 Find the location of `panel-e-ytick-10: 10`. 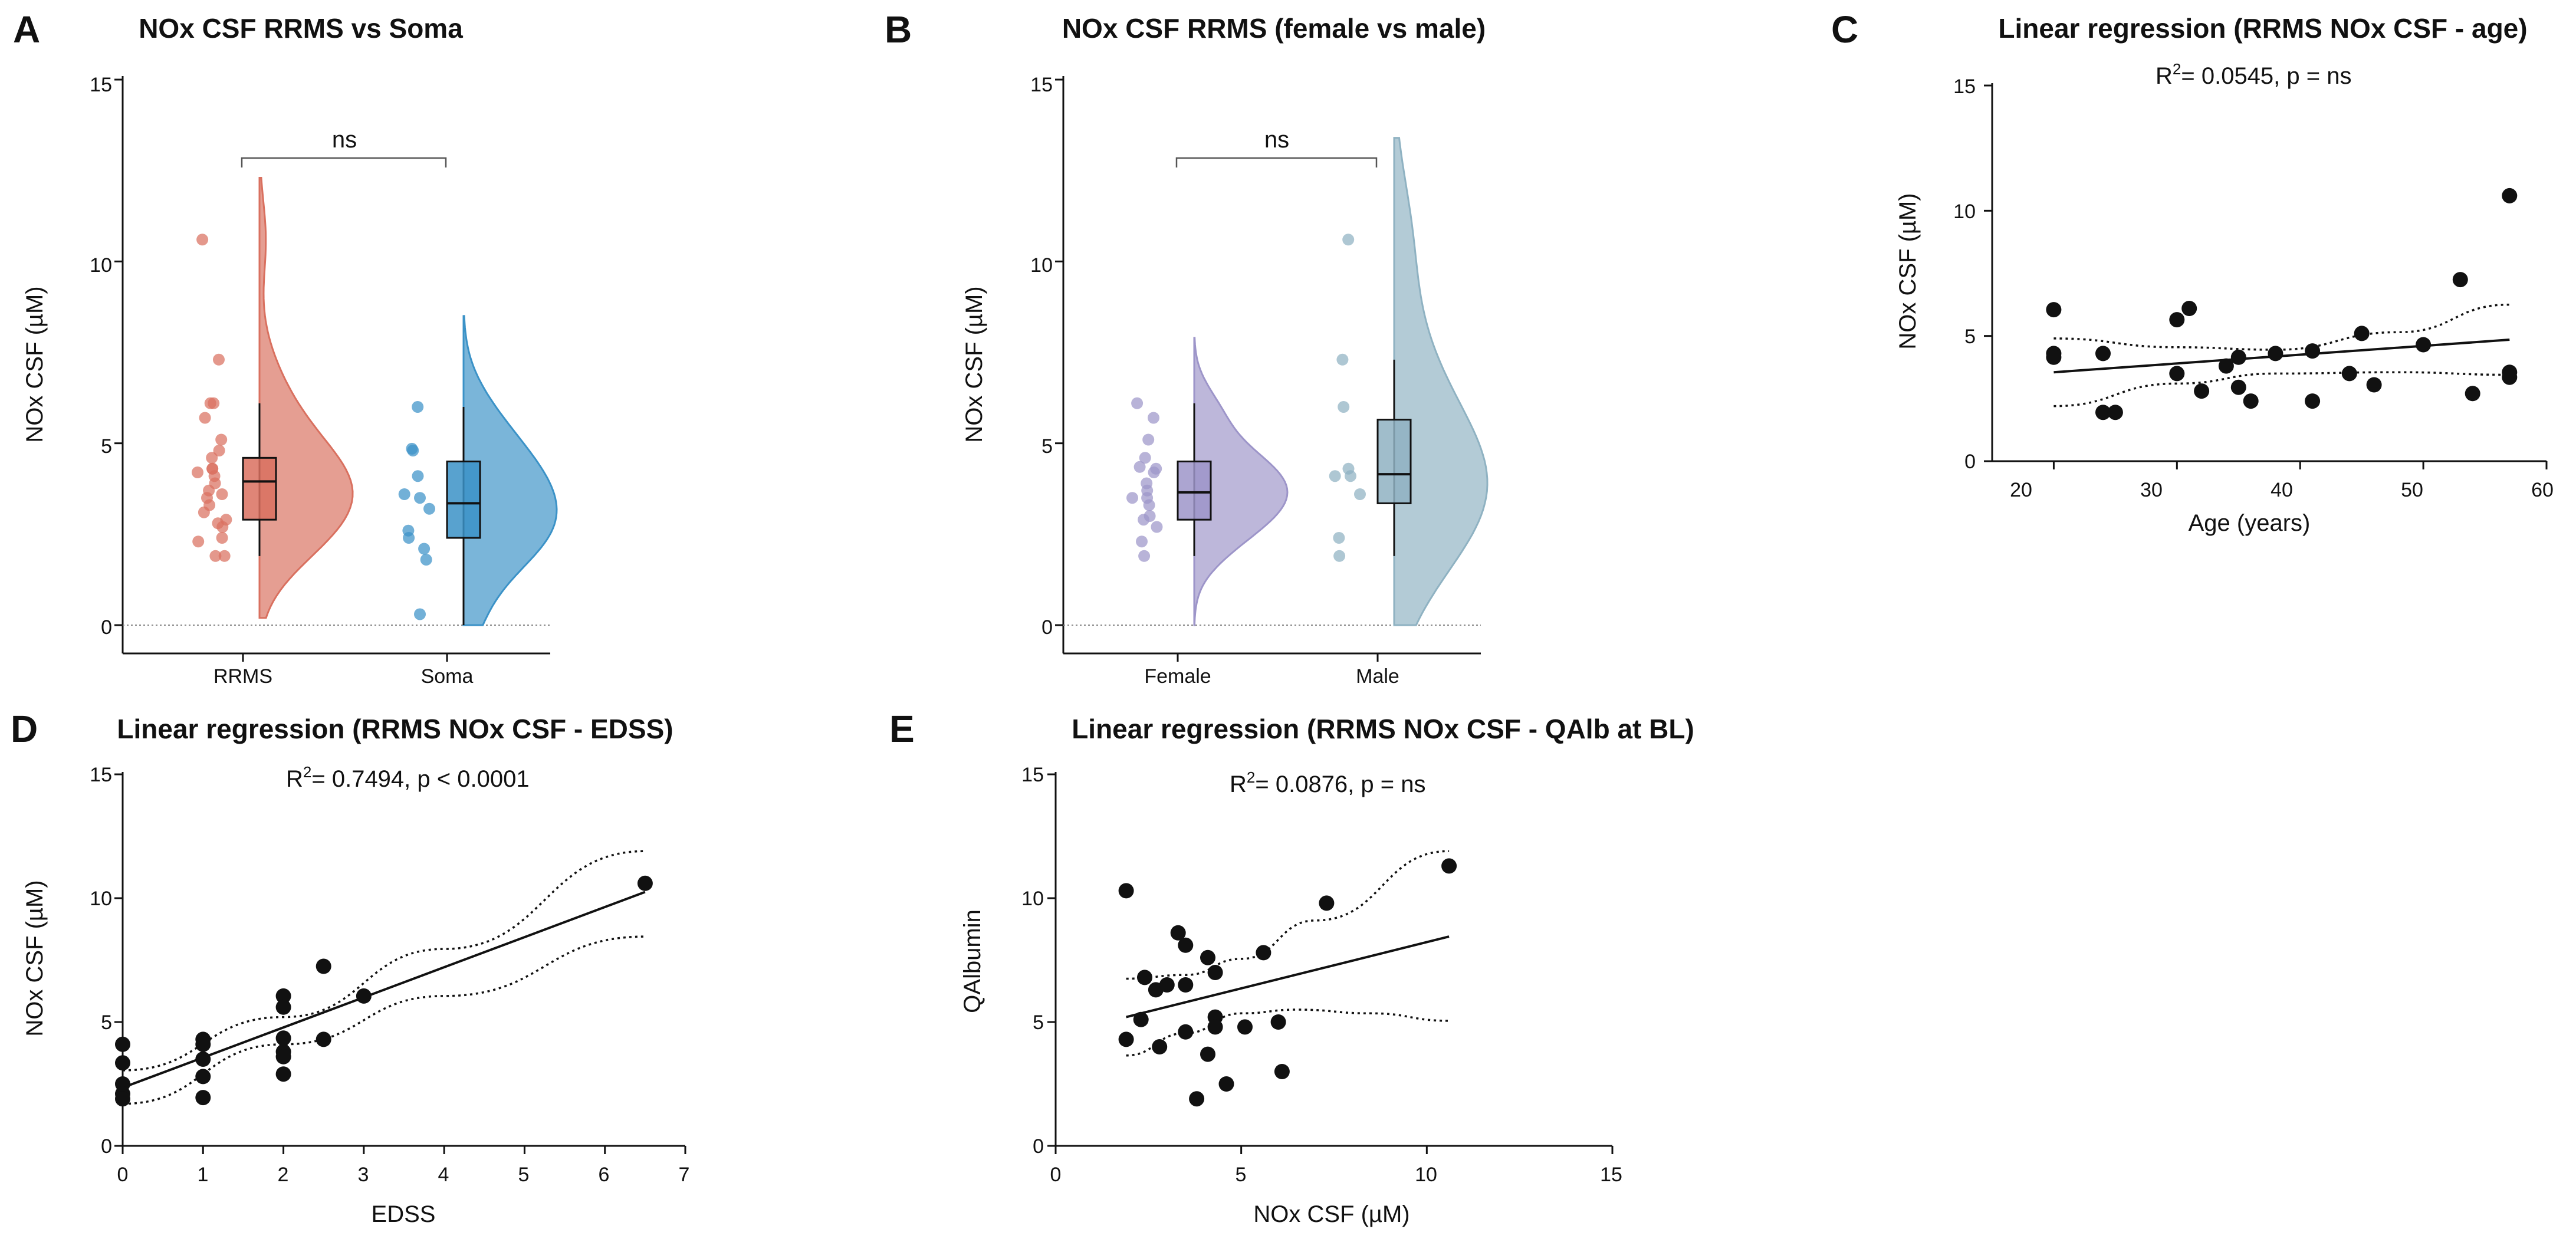

panel-e-ytick-10: 10 is located at coordinates (1032, 899).